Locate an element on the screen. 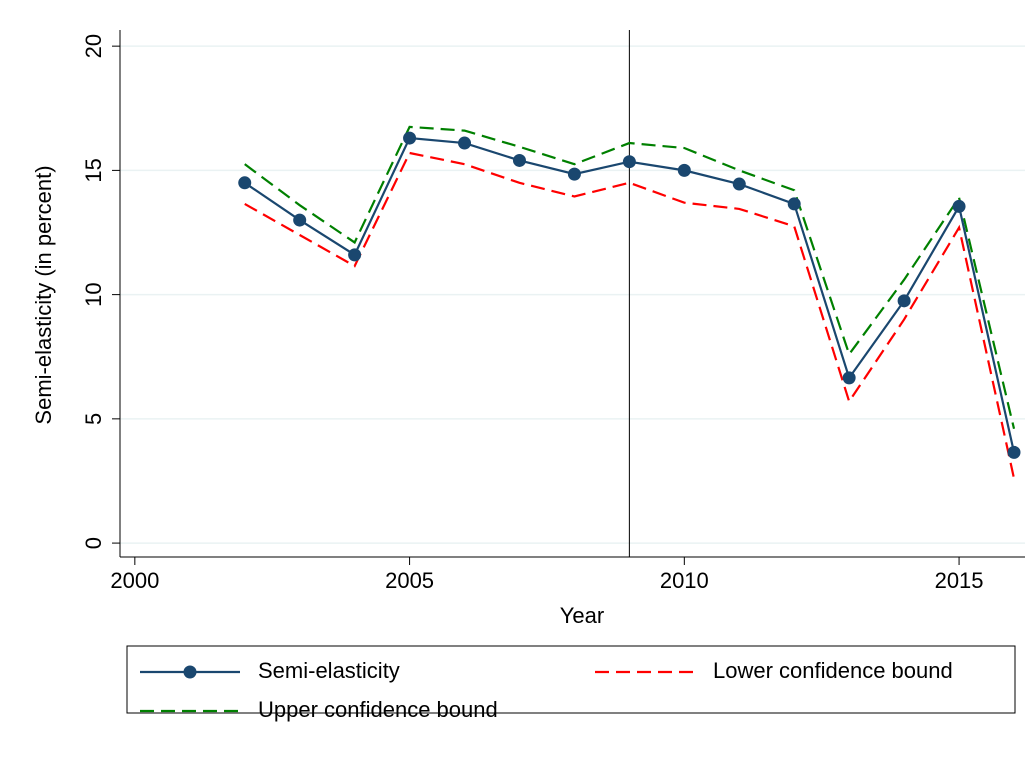 The height and width of the screenshot is (769, 1026). x-tick-label: 2000 is located at coordinates (134, 580).